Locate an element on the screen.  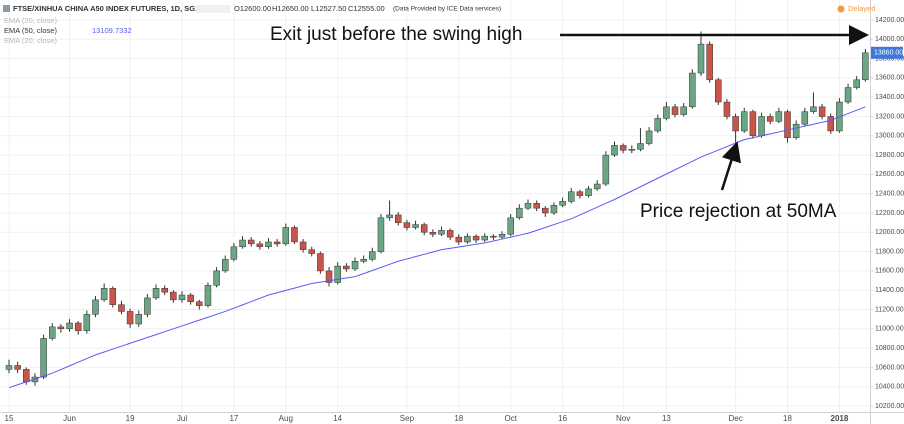
y-tick-label: 11600.00 is located at coordinates (889, 271).